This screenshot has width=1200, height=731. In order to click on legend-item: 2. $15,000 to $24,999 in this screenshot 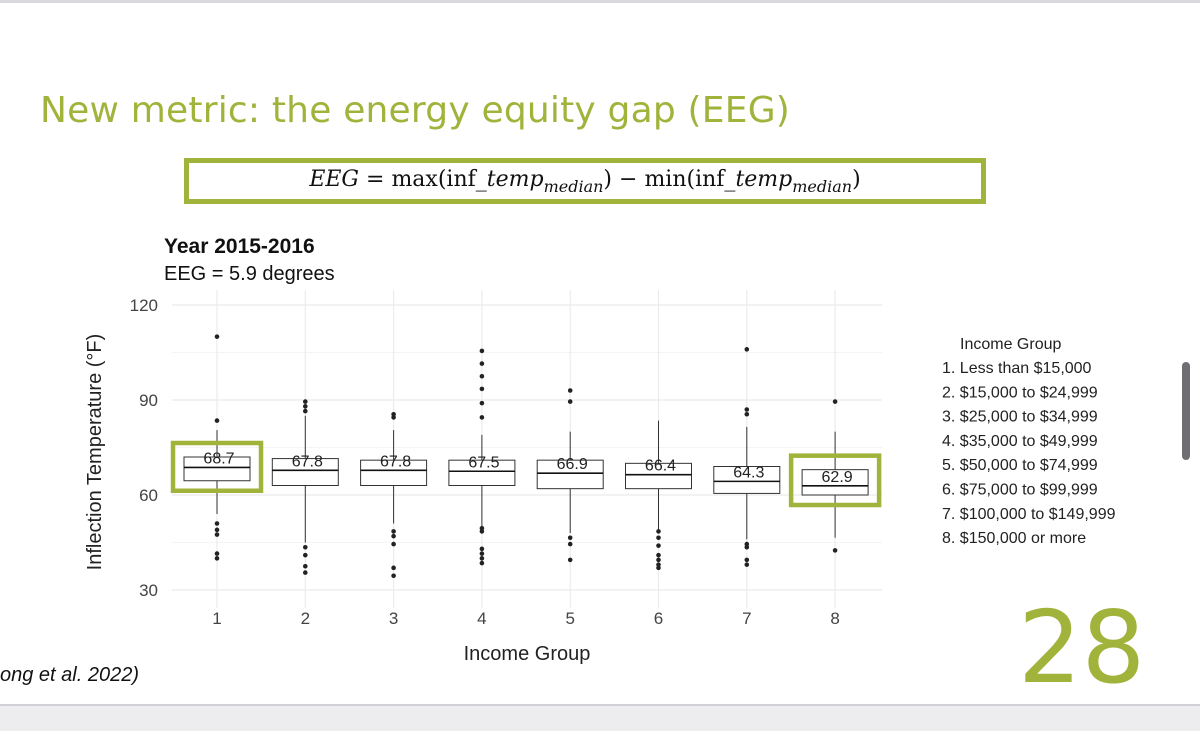, I will do `click(1020, 392)`.